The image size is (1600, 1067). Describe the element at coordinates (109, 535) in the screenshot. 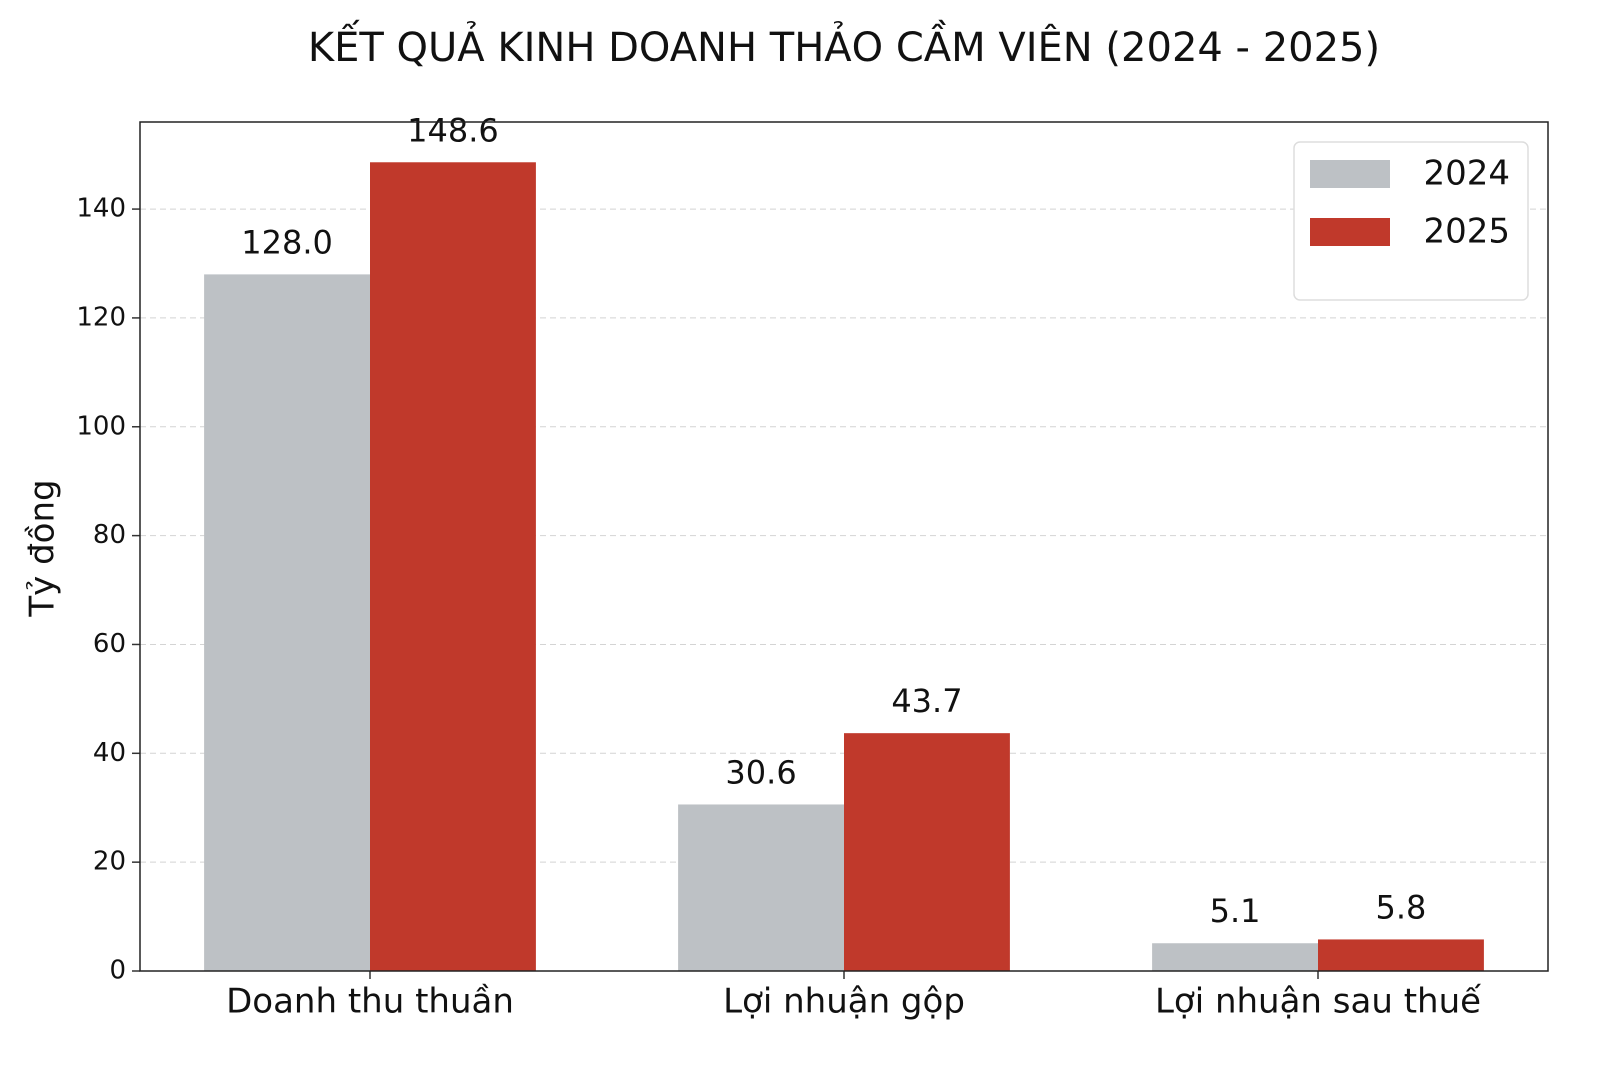

I see `y-tick-label: 80` at that location.